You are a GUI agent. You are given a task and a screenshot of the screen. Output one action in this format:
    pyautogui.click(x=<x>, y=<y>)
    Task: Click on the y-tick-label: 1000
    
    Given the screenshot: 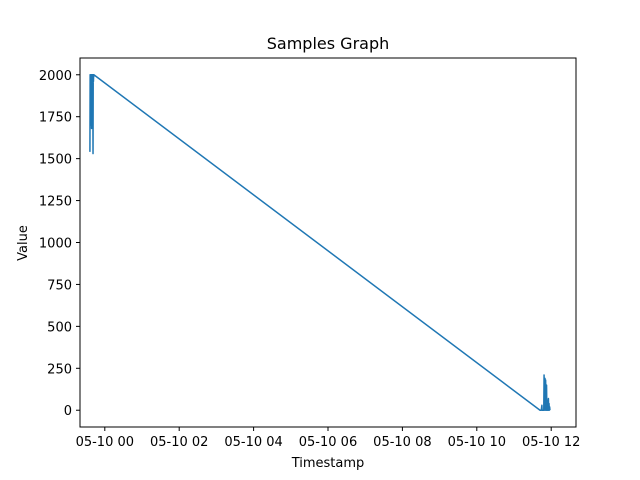 What is the action you would take?
    pyautogui.click(x=55, y=244)
    